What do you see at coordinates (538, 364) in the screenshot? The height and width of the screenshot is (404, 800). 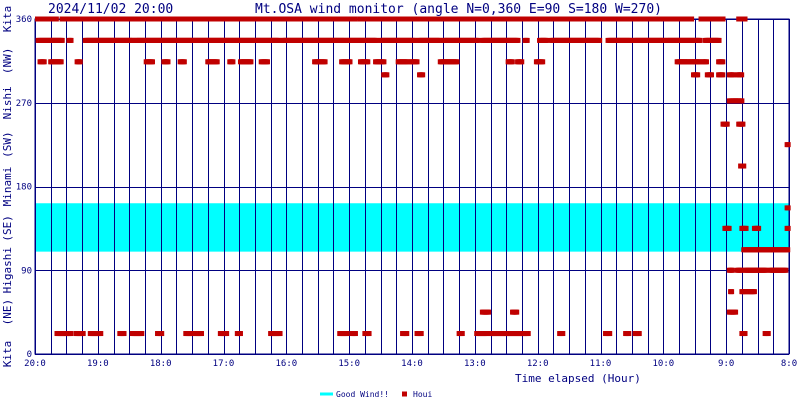 I see `x-tick-label: 12:0` at bounding box center [538, 364].